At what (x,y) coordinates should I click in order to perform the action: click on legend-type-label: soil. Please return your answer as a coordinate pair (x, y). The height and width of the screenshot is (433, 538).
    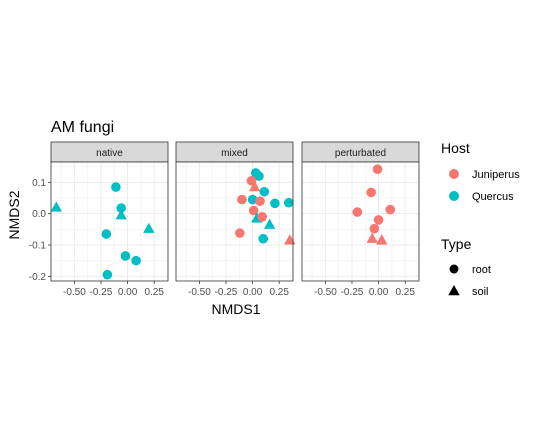
    Looking at the image, I should click on (480, 292).